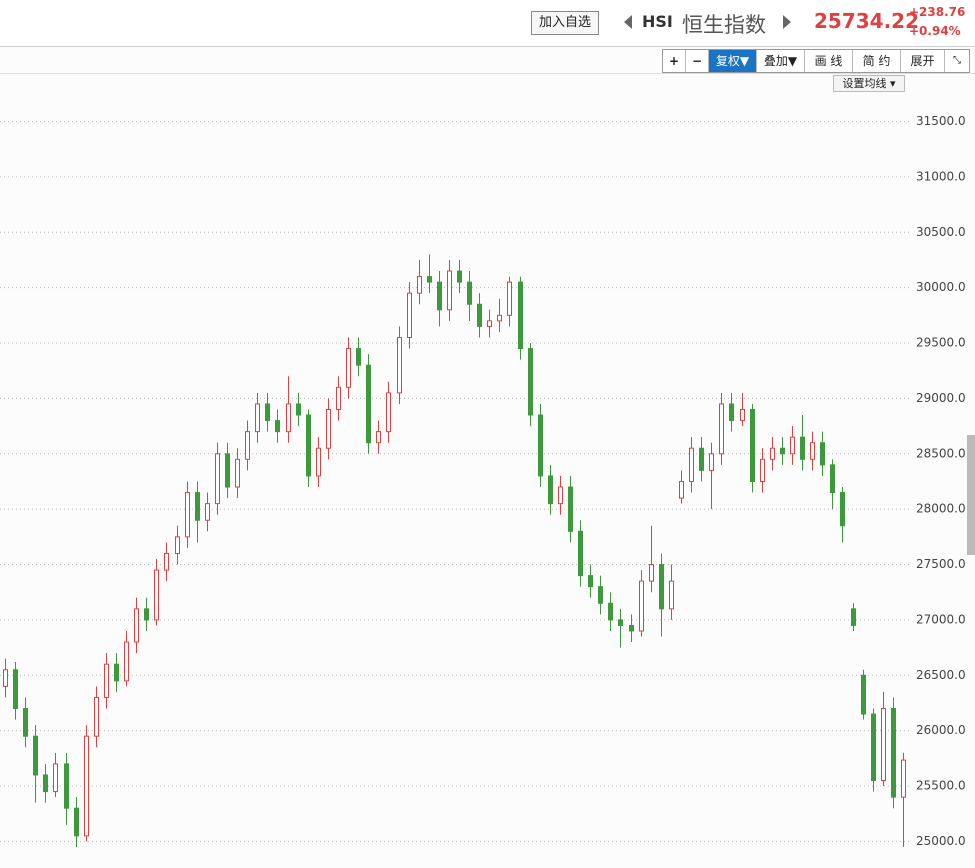  I want to click on prev-arrow, so click(628, 22).